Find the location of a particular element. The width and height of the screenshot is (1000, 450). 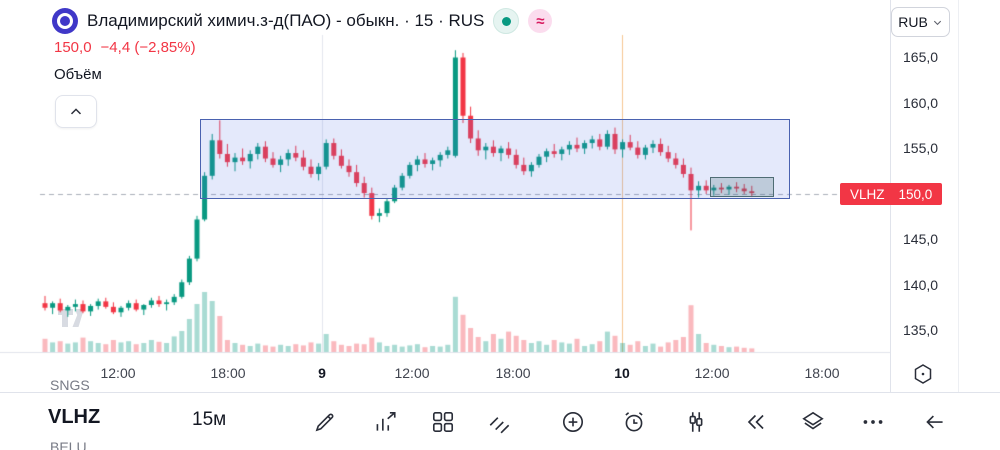

hexagon-settings-icon is located at coordinates (923, 374).